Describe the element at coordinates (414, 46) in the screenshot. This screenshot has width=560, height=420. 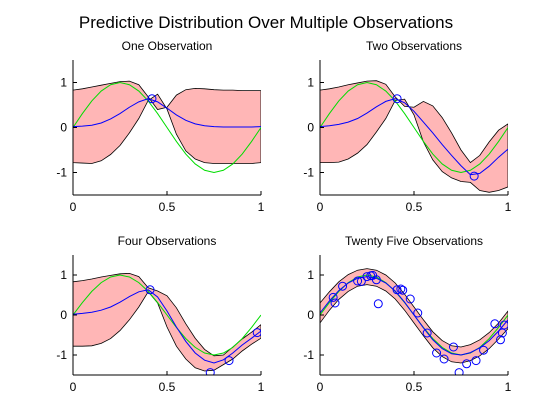
I see `subplot-title: Two Observations` at that location.